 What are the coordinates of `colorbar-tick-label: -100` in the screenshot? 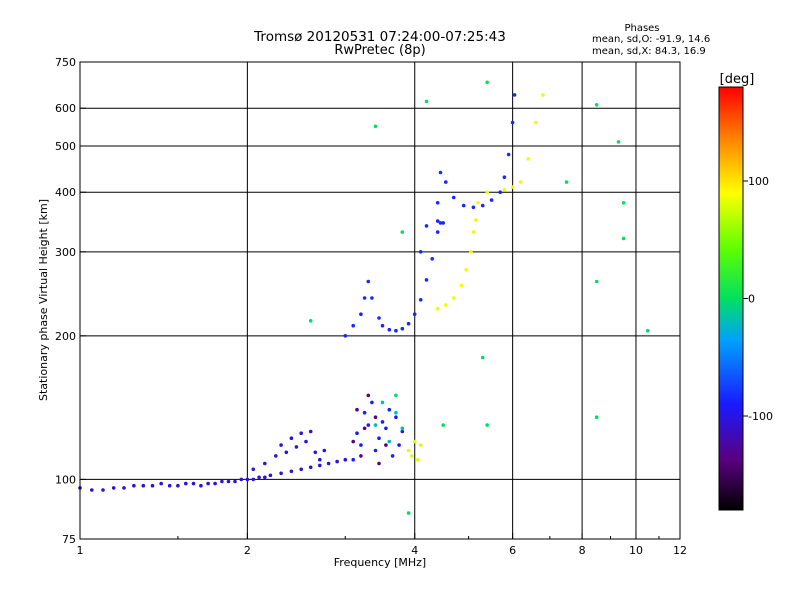 It's located at (760, 416).